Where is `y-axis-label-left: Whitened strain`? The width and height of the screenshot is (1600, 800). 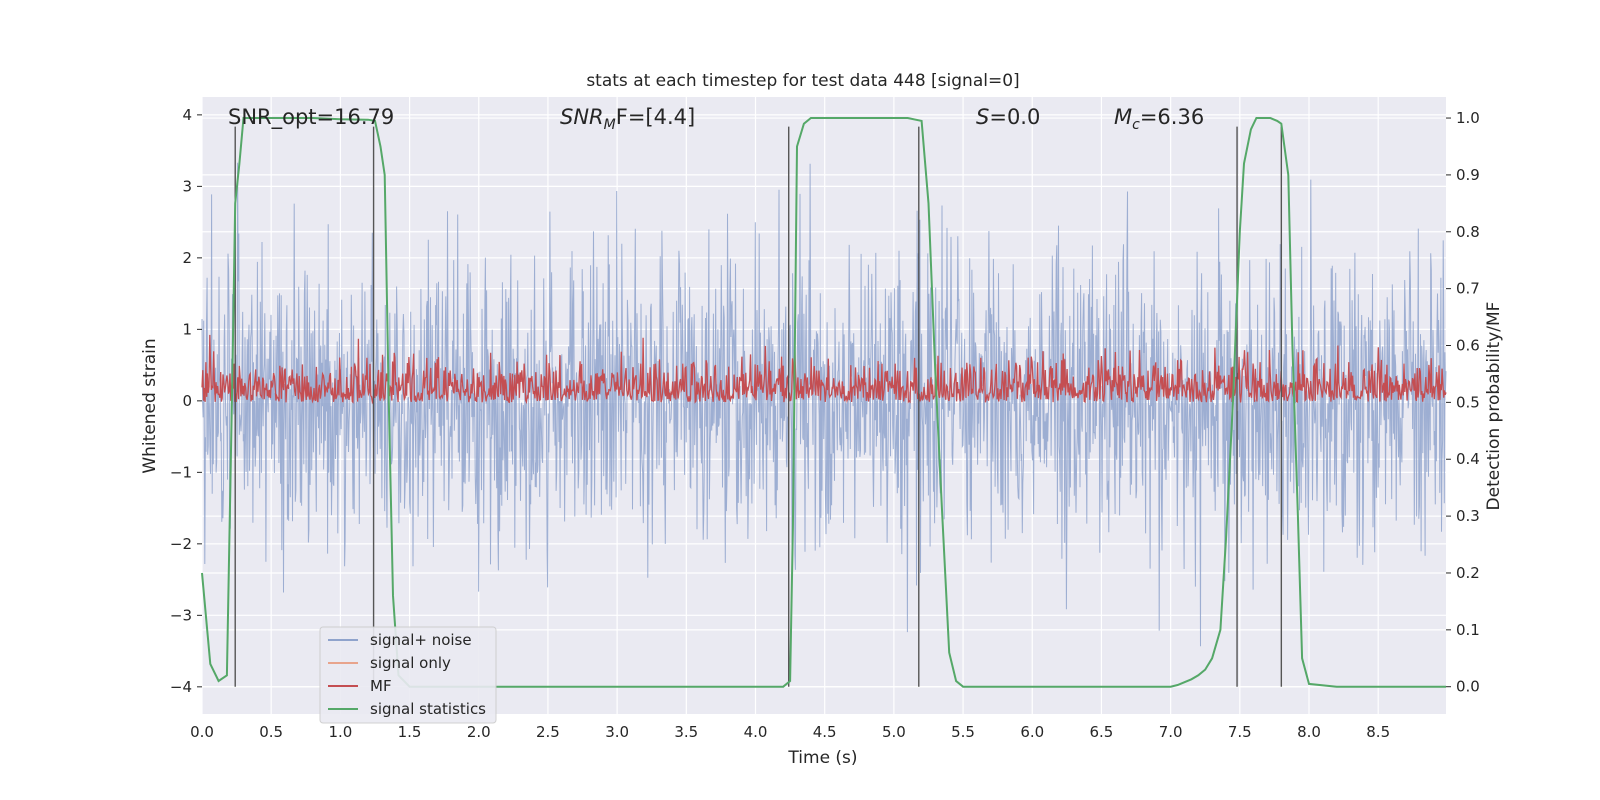
y-axis-label-left: Whitened strain is located at coordinates (150, 405).